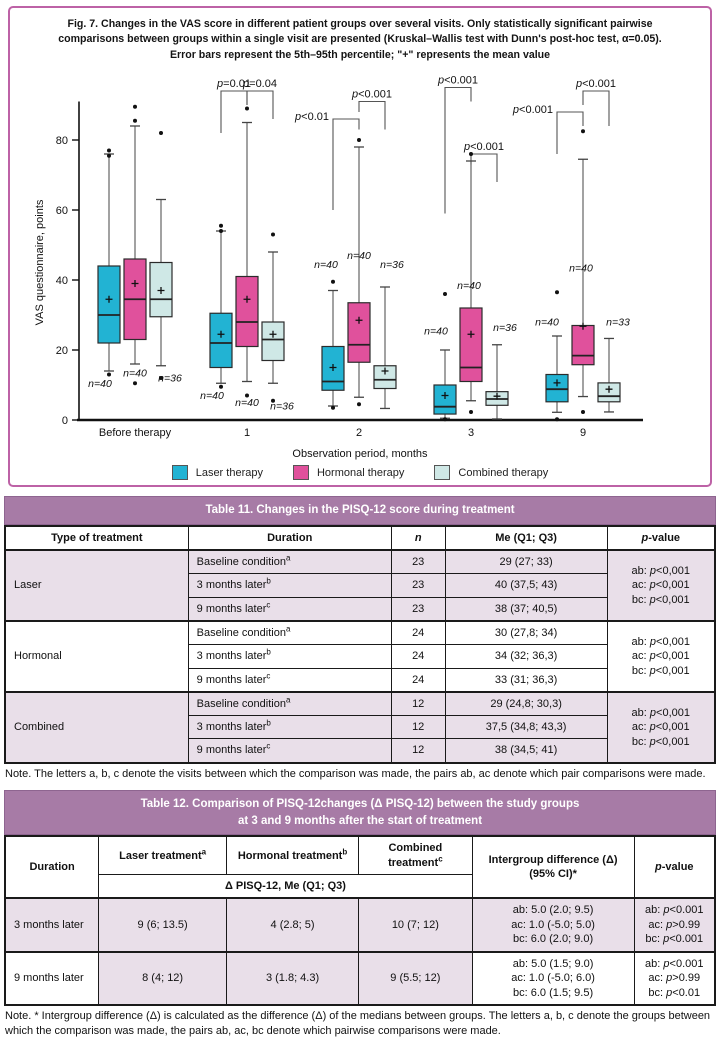 The height and width of the screenshot is (1047, 720). What do you see at coordinates (259, 84) in the screenshot?
I see `p-value-label: p=0.04` at bounding box center [259, 84].